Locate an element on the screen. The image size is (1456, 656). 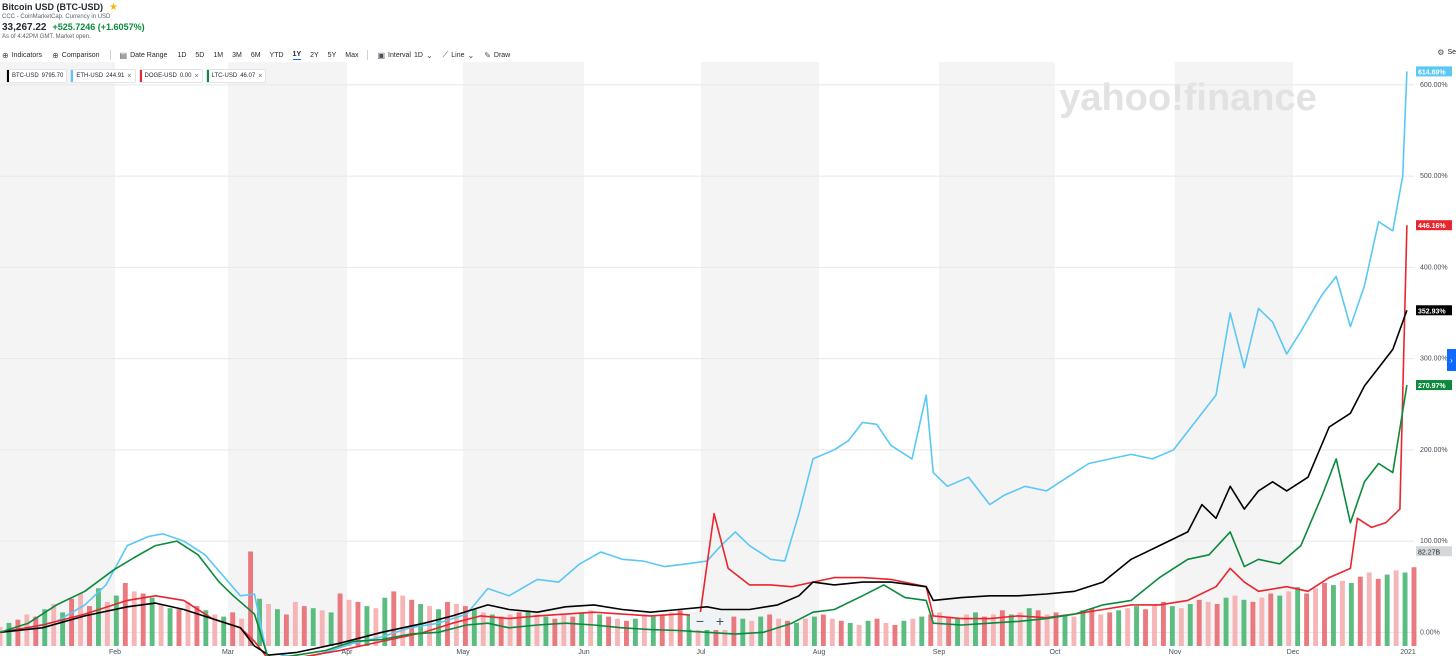
range-1y: 1Y is located at coordinates (297, 55).